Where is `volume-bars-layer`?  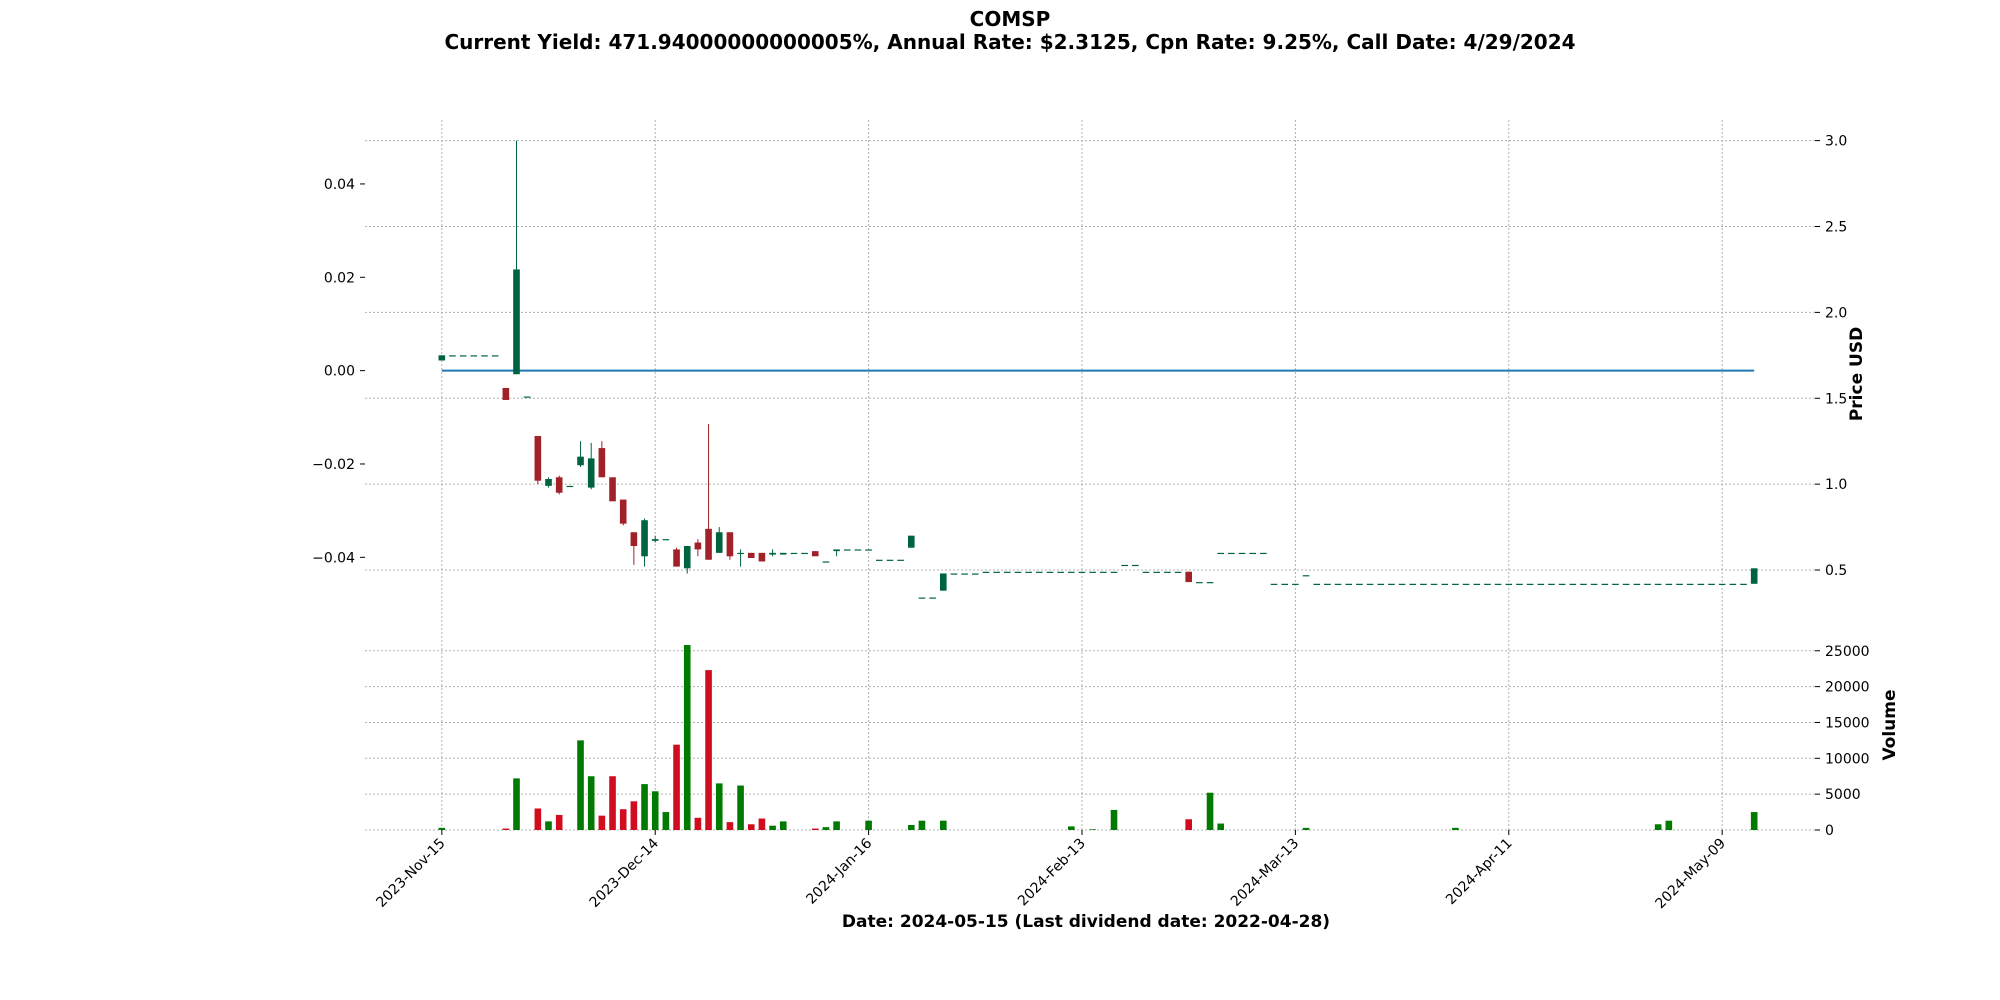 volume-bars-layer is located at coordinates (1098, 737).